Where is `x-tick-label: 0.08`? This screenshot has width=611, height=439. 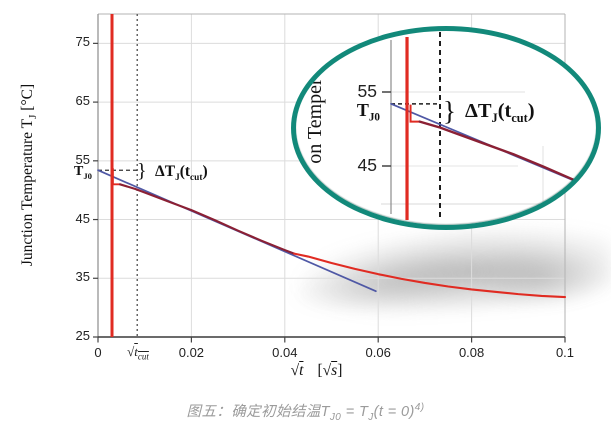 x-tick-label: 0.08 is located at coordinates (471, 352).